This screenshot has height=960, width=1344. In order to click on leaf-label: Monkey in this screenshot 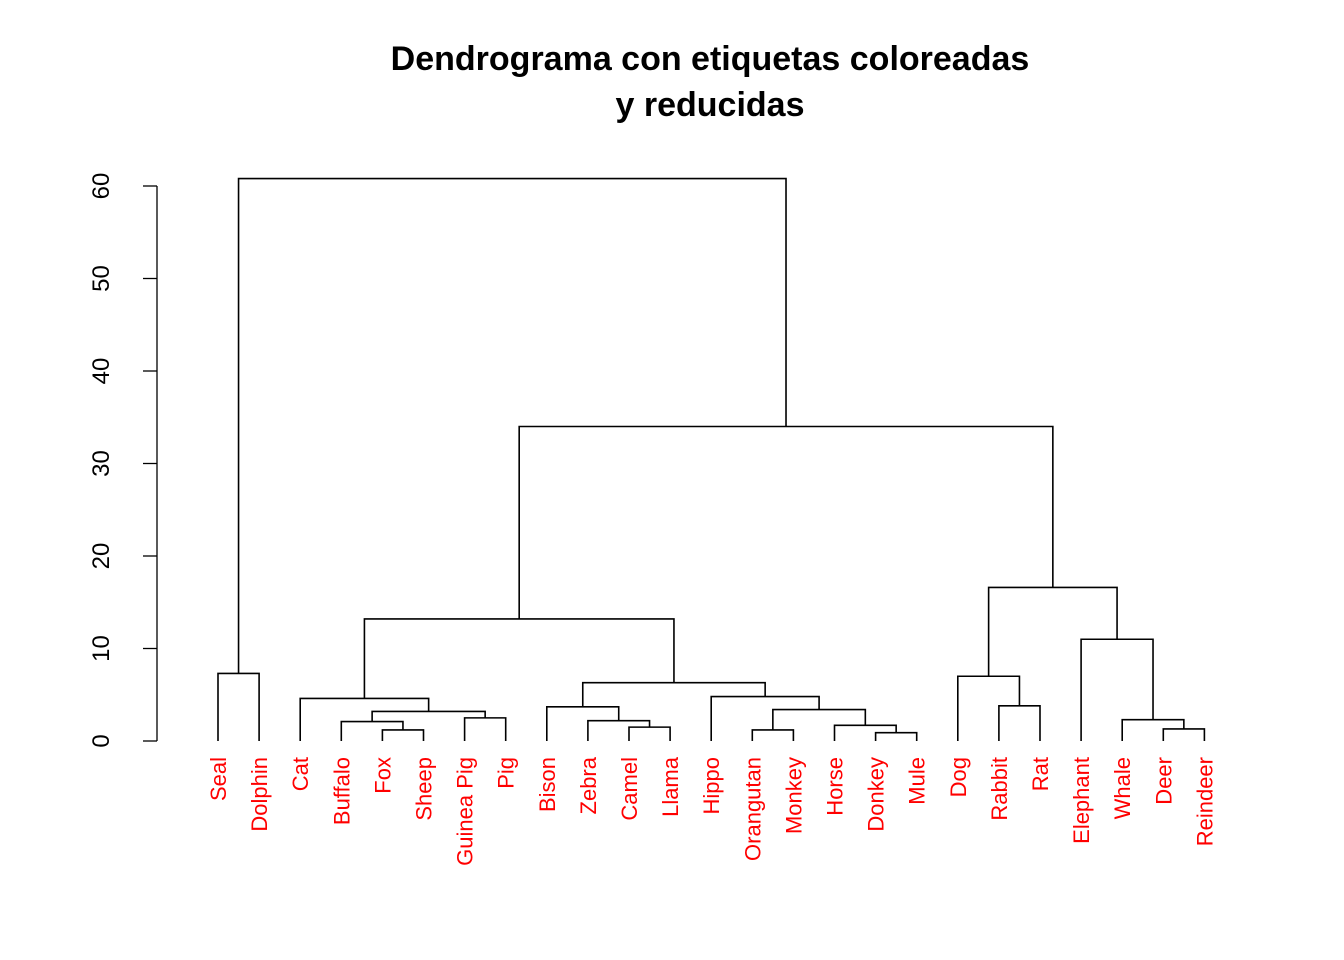, I will do `click(793, 795)`.